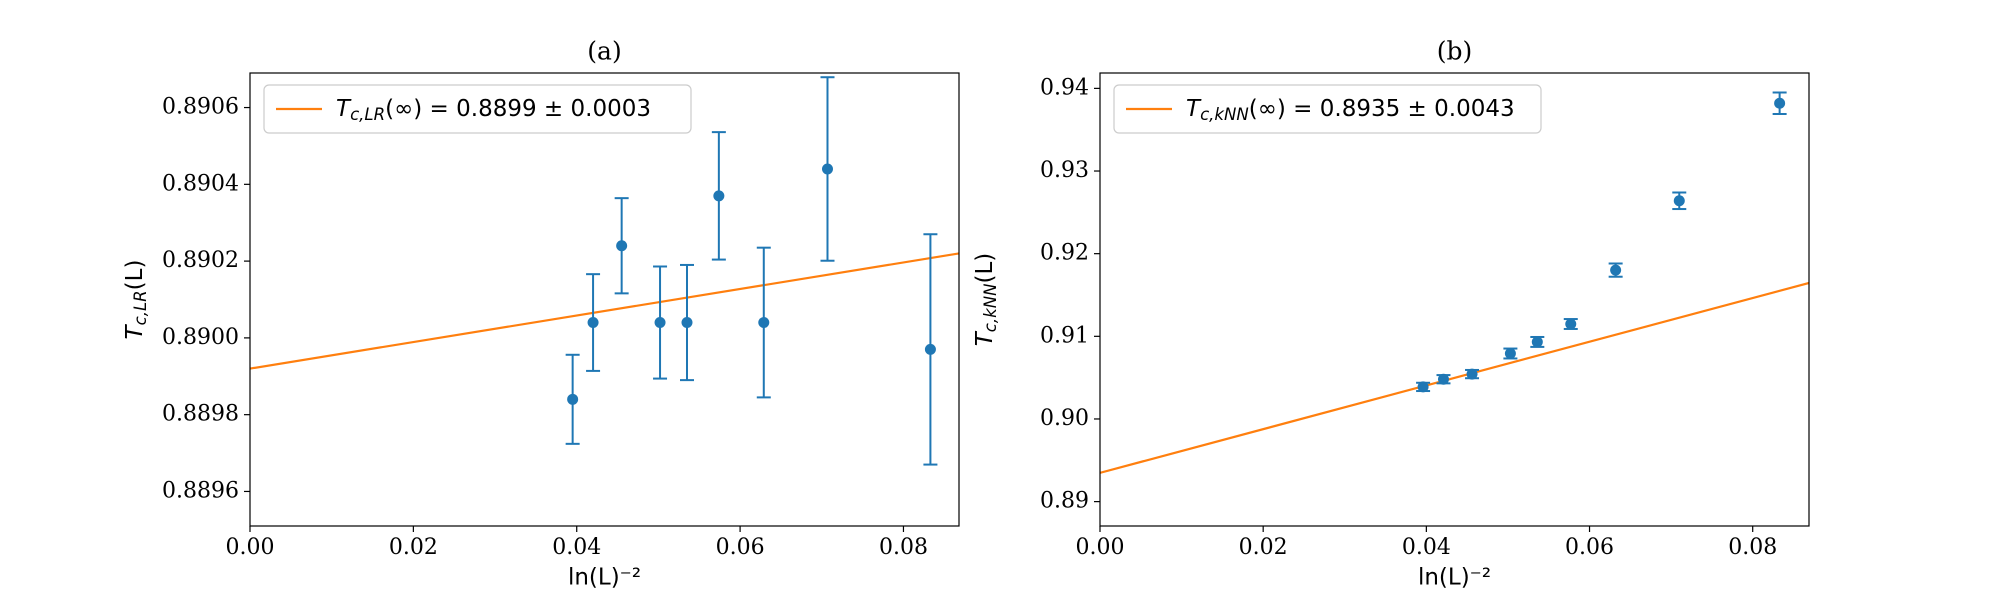 The width and height of the screenshot is (2000, 600). Describe the element at coordinates (1064, 335) in the screenshot. I see `y-tick-label: 0.91` at that location.